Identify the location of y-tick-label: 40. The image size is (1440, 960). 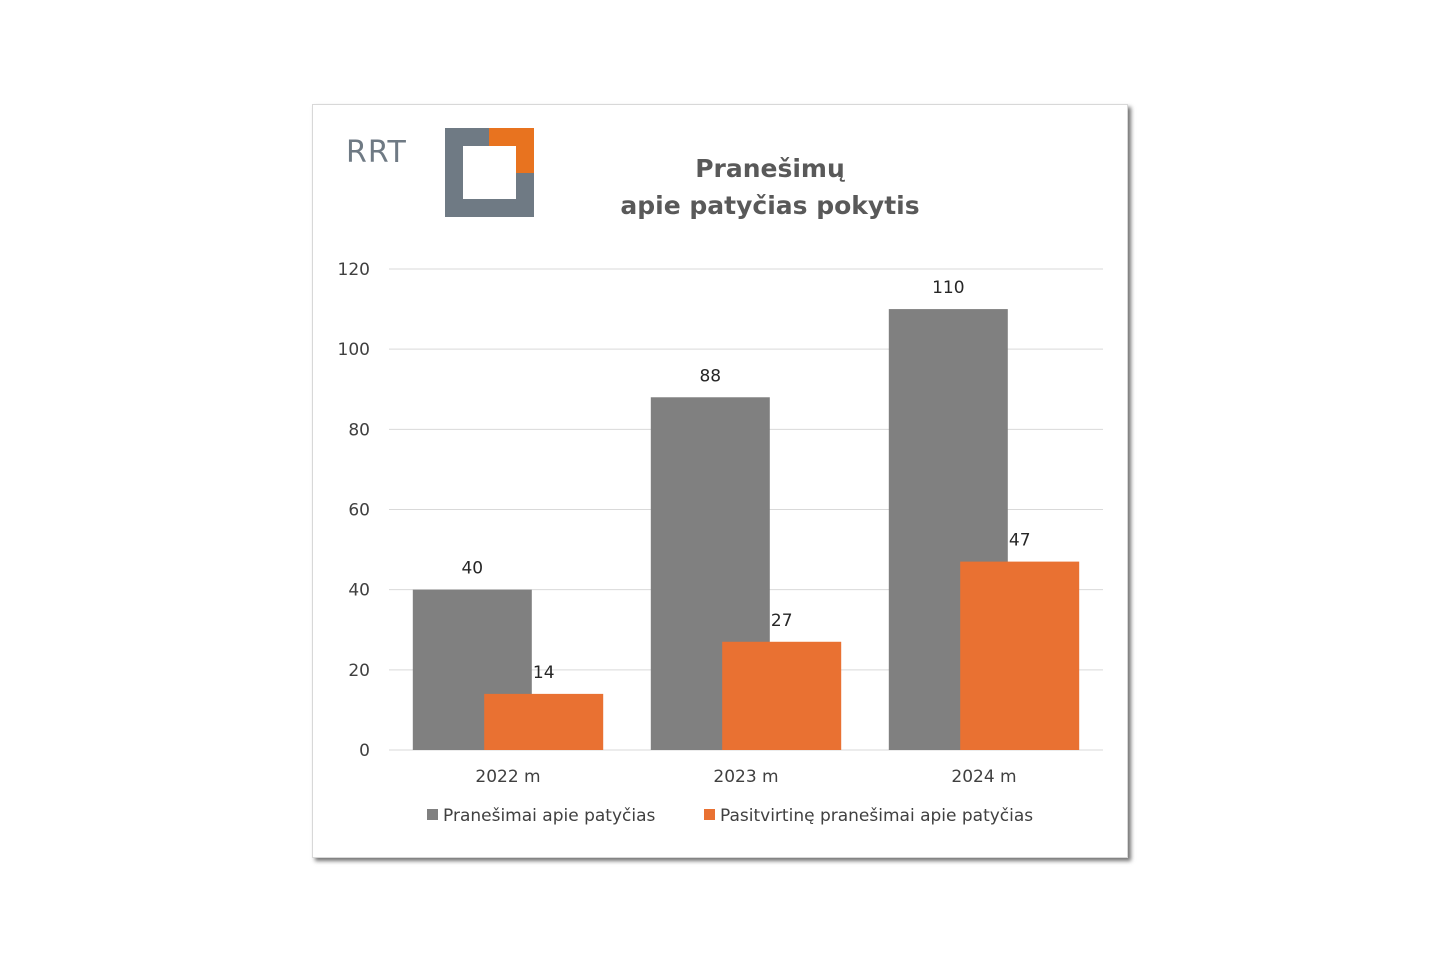
(359, 591).